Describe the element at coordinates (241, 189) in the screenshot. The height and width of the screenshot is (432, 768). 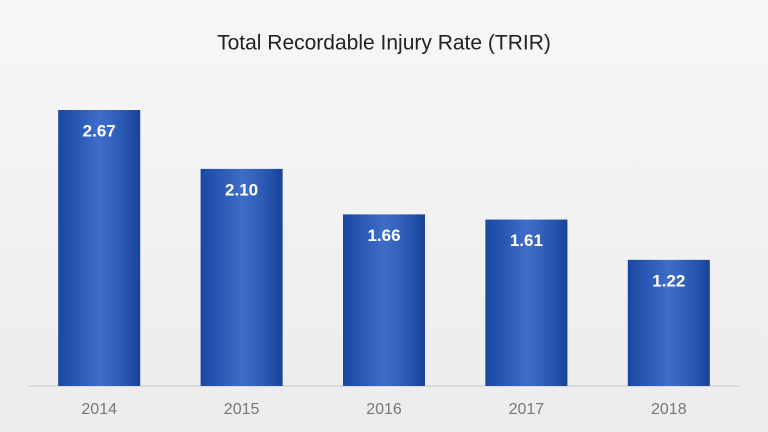
I see `data-label: 2.10` at that location.